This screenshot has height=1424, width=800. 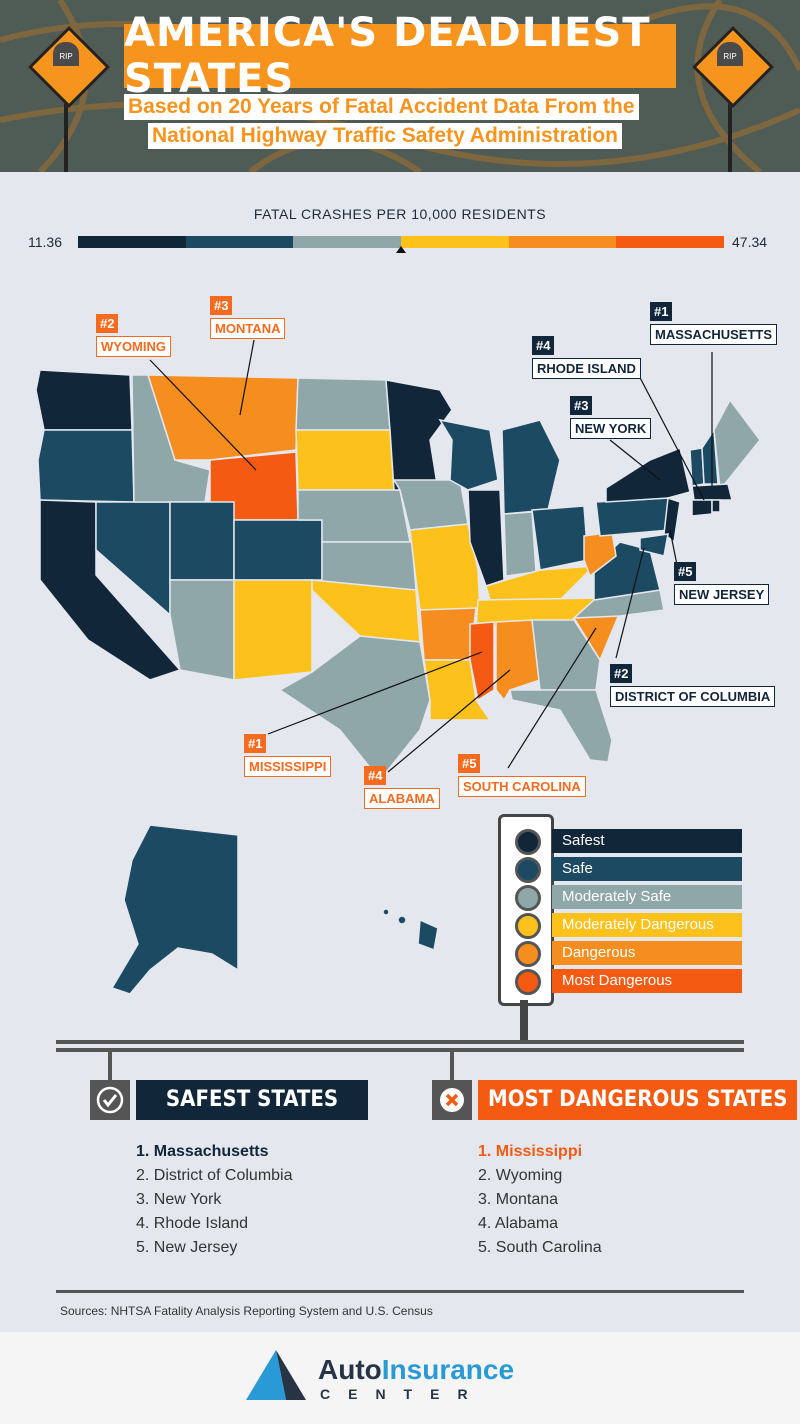 I want to click on traffic-light-pole, so click(x=524, y=1020).